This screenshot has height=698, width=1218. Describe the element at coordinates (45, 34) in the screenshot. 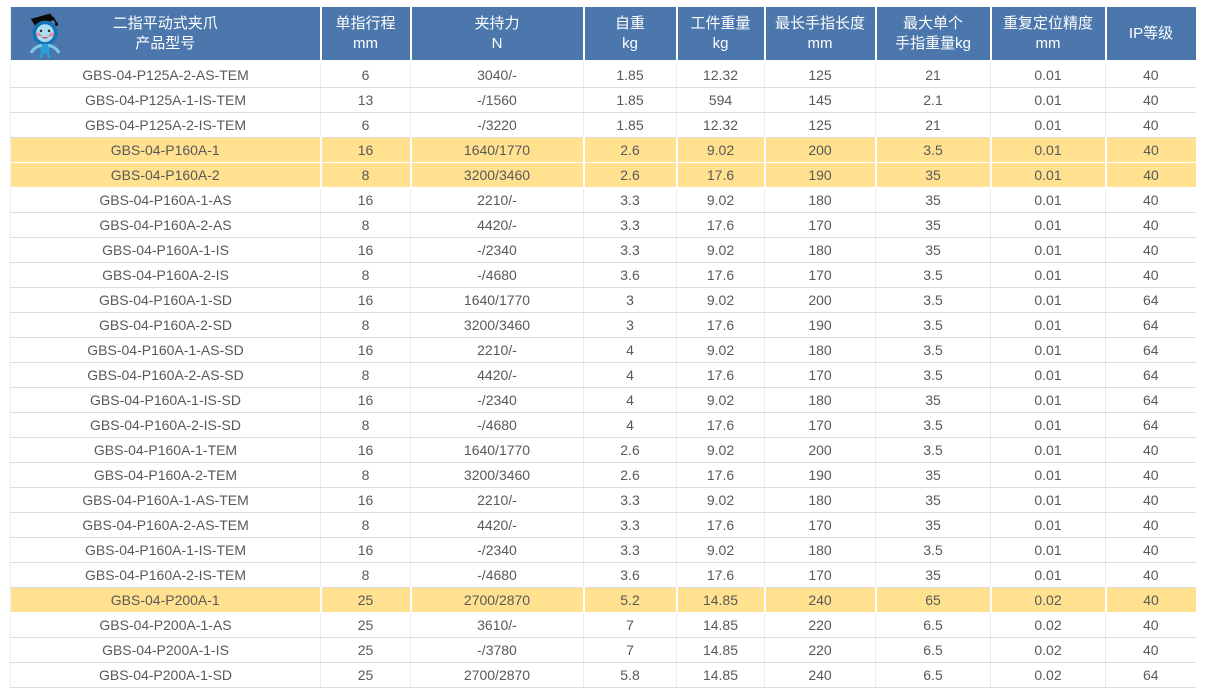

I see `graduate-mascot-icon` at that location.